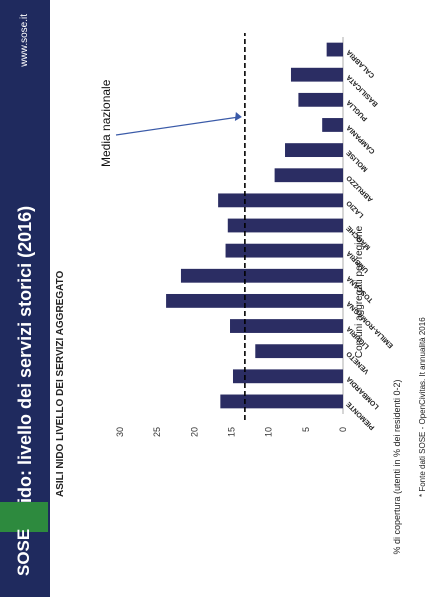 Image resolution: width=448 pixels, height=597 pixels. What do you see at coordinates (24, 517) in the screenshot?
I see `logo-green-accent` at bounding box center [24, 517].